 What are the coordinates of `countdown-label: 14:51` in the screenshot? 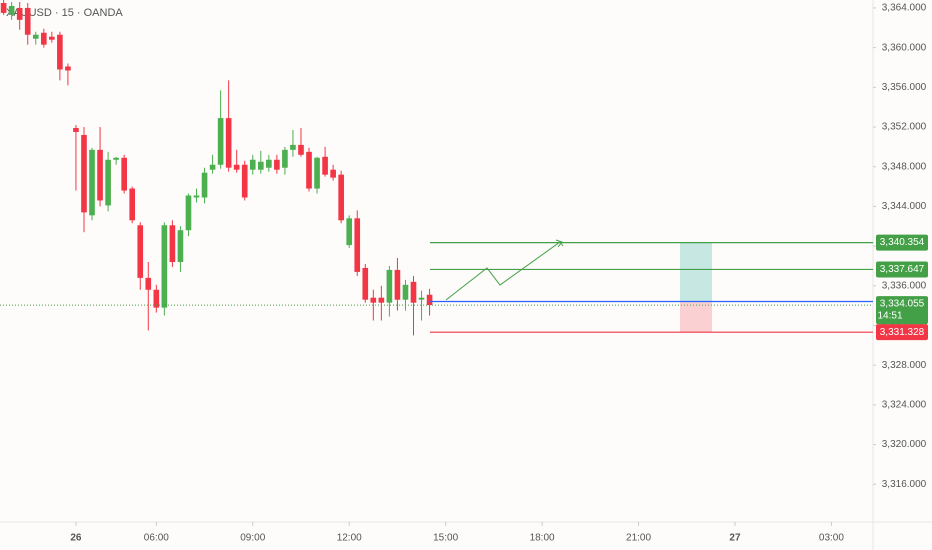 It's located at (889, 316).